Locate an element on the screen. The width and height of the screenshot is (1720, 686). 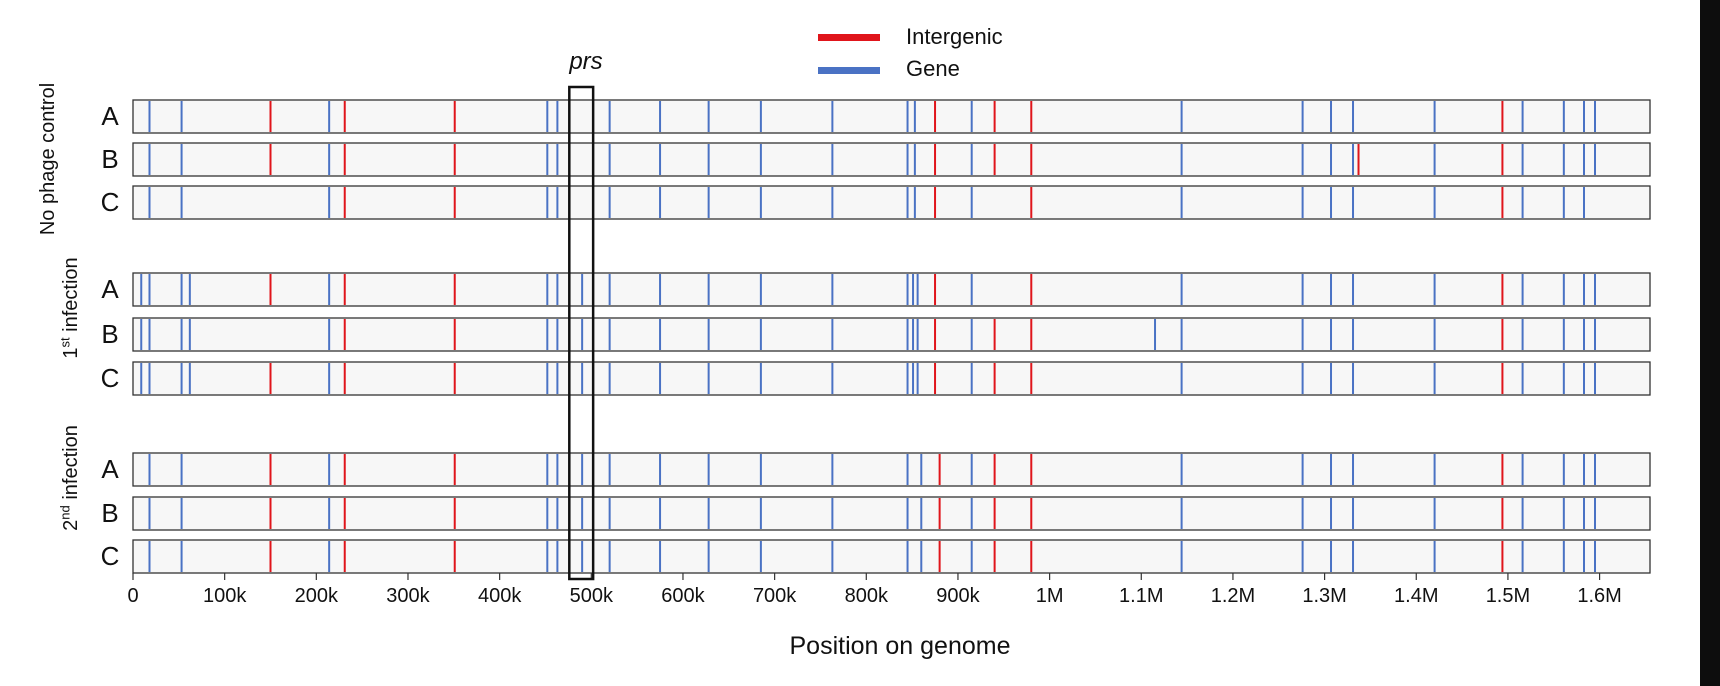
prs-highlight-label: prs is located at coordinates (586, 61).